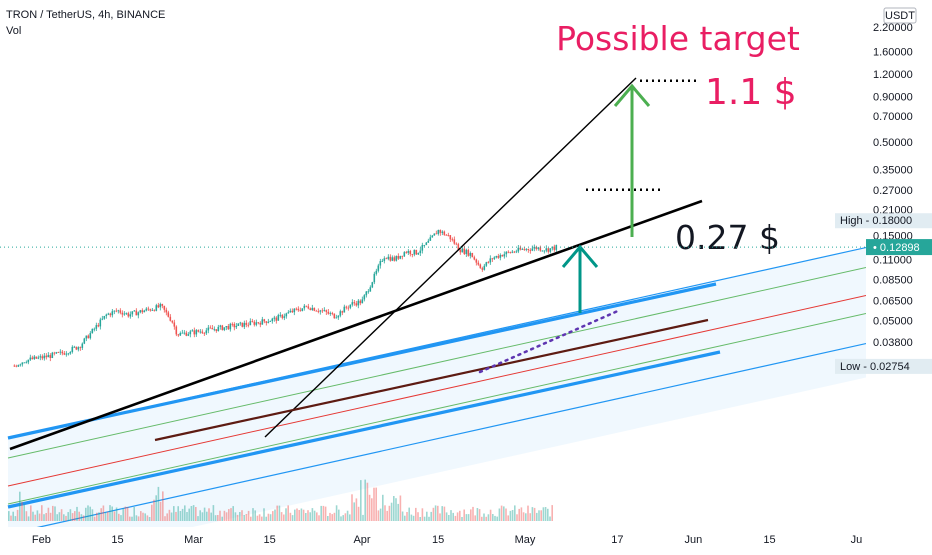  Describe the element at coordinates (883, 221) in the screenshot. I see `high-tag-bg` at that location.